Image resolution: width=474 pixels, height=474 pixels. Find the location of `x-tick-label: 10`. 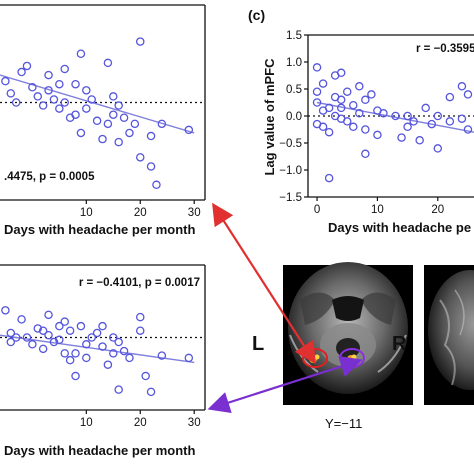

x-tick-label: 10 is located at coordinates (86, 423).